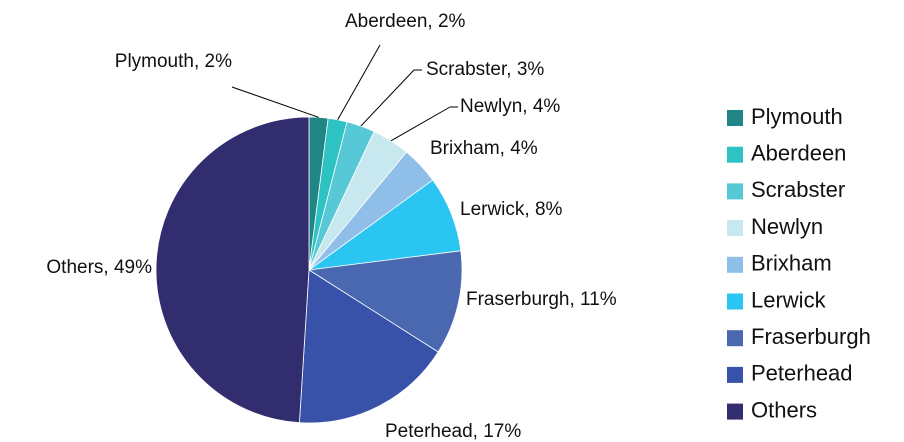 The width and height of the screenshot is (904, 442). Describe the element at coordinates (484, 148) in the screenshot. I see `data-label: Brixham, 4%` at that location.